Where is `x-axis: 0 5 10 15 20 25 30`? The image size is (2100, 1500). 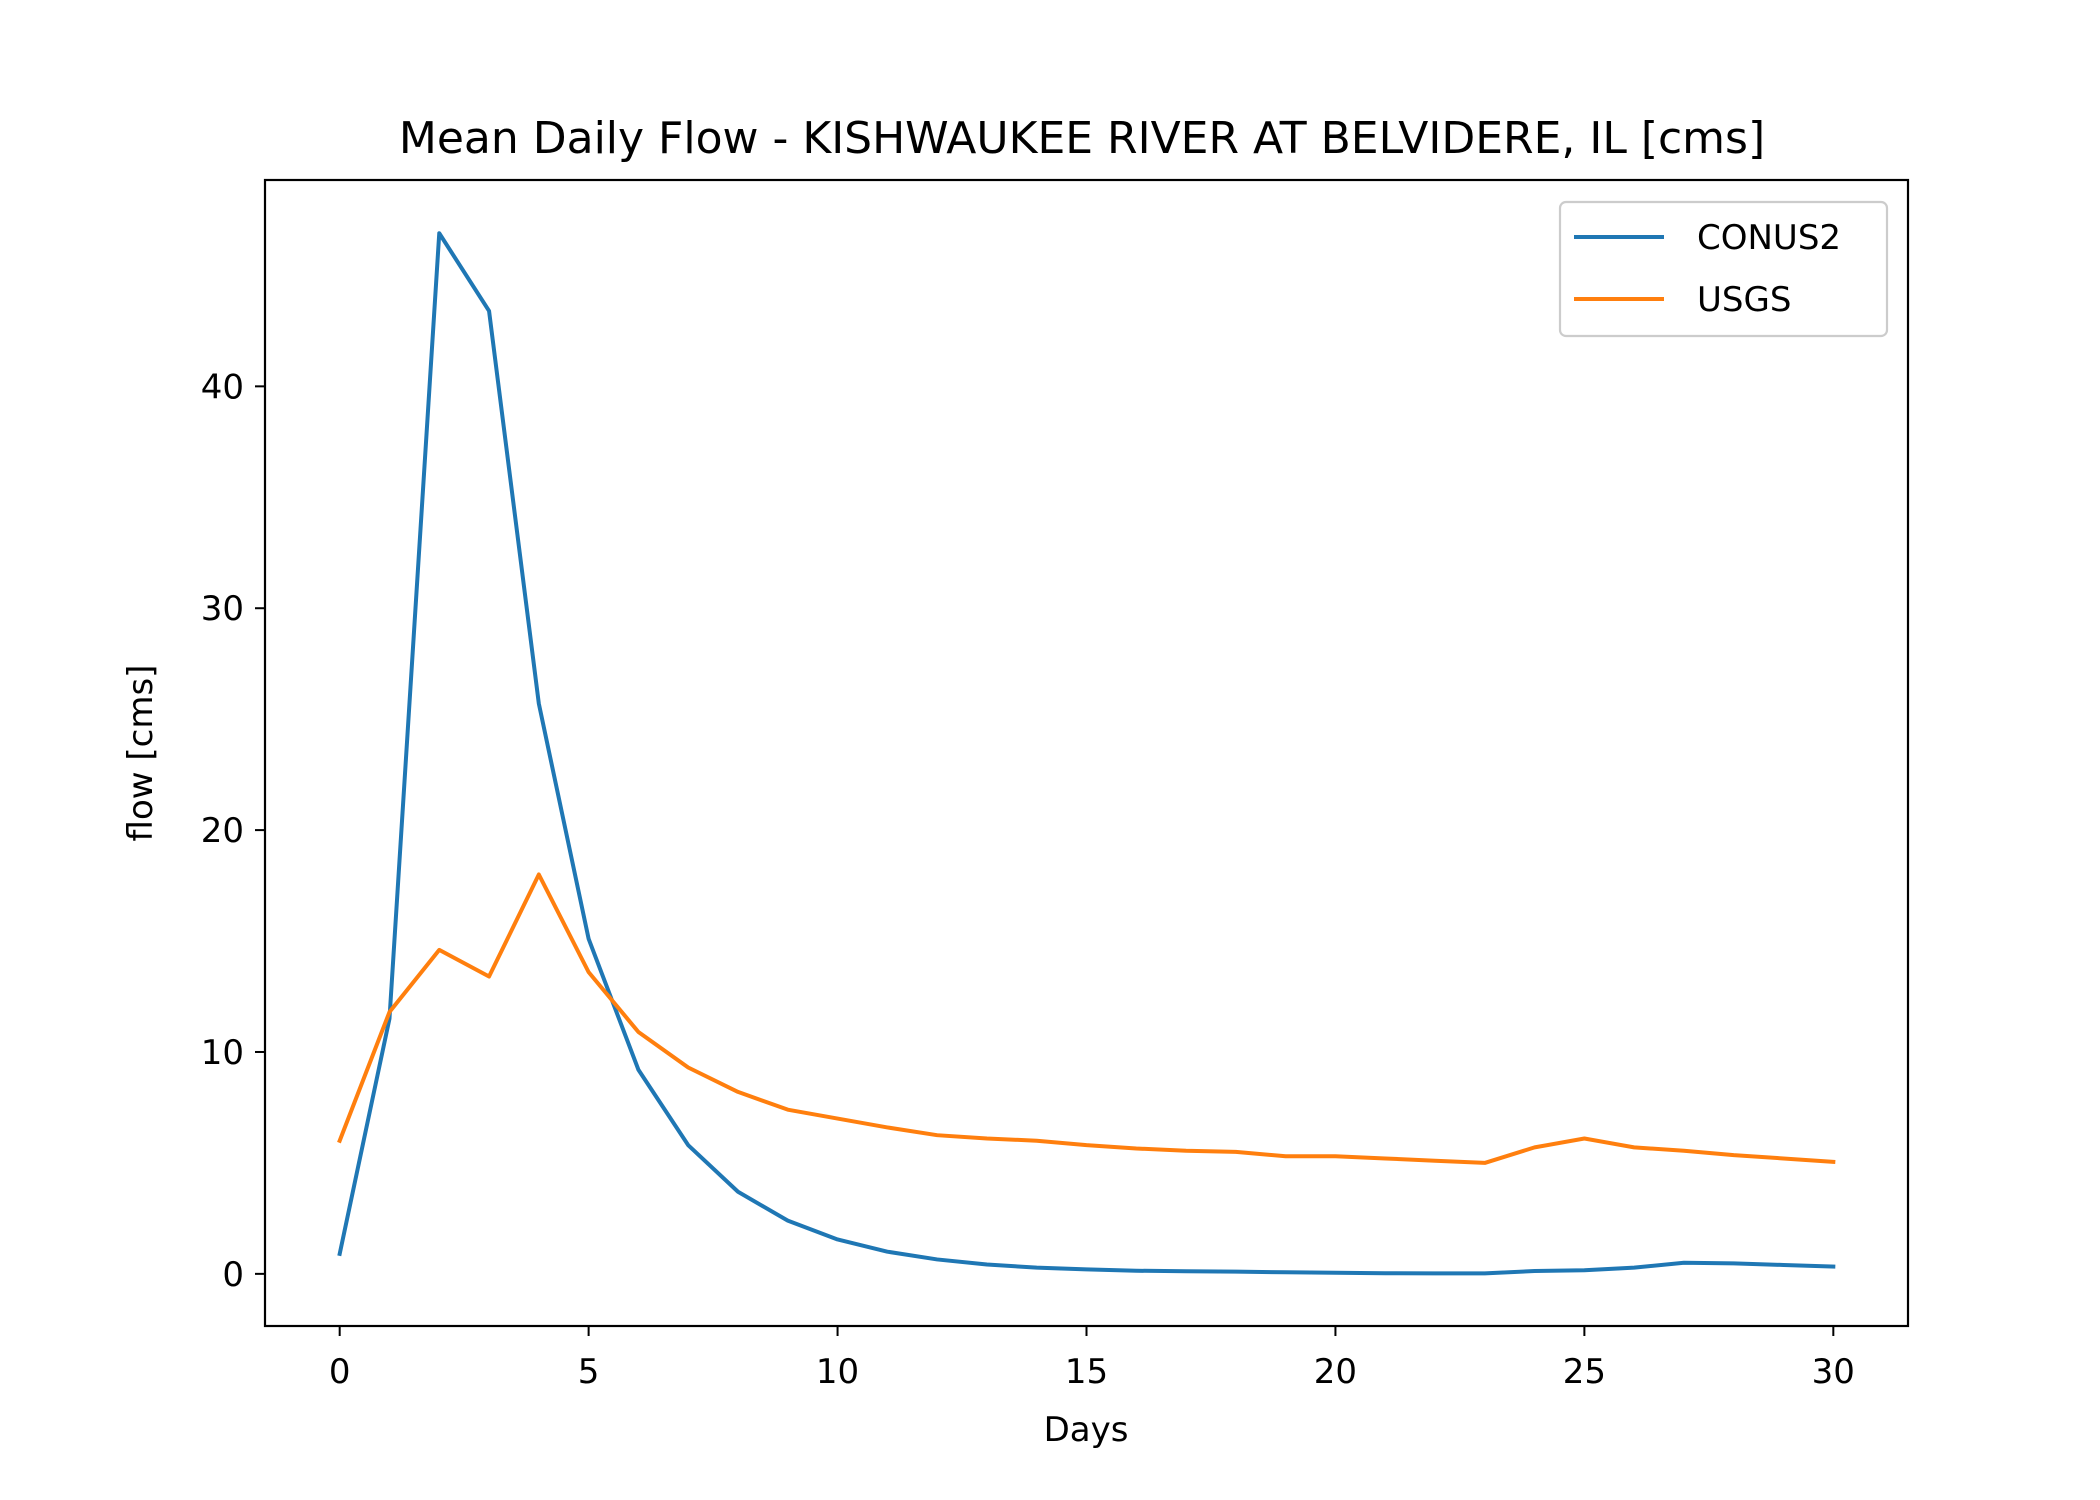 x-axis: 0 5 10 15 20 25 30 is located at coordinates (1092, 1359).